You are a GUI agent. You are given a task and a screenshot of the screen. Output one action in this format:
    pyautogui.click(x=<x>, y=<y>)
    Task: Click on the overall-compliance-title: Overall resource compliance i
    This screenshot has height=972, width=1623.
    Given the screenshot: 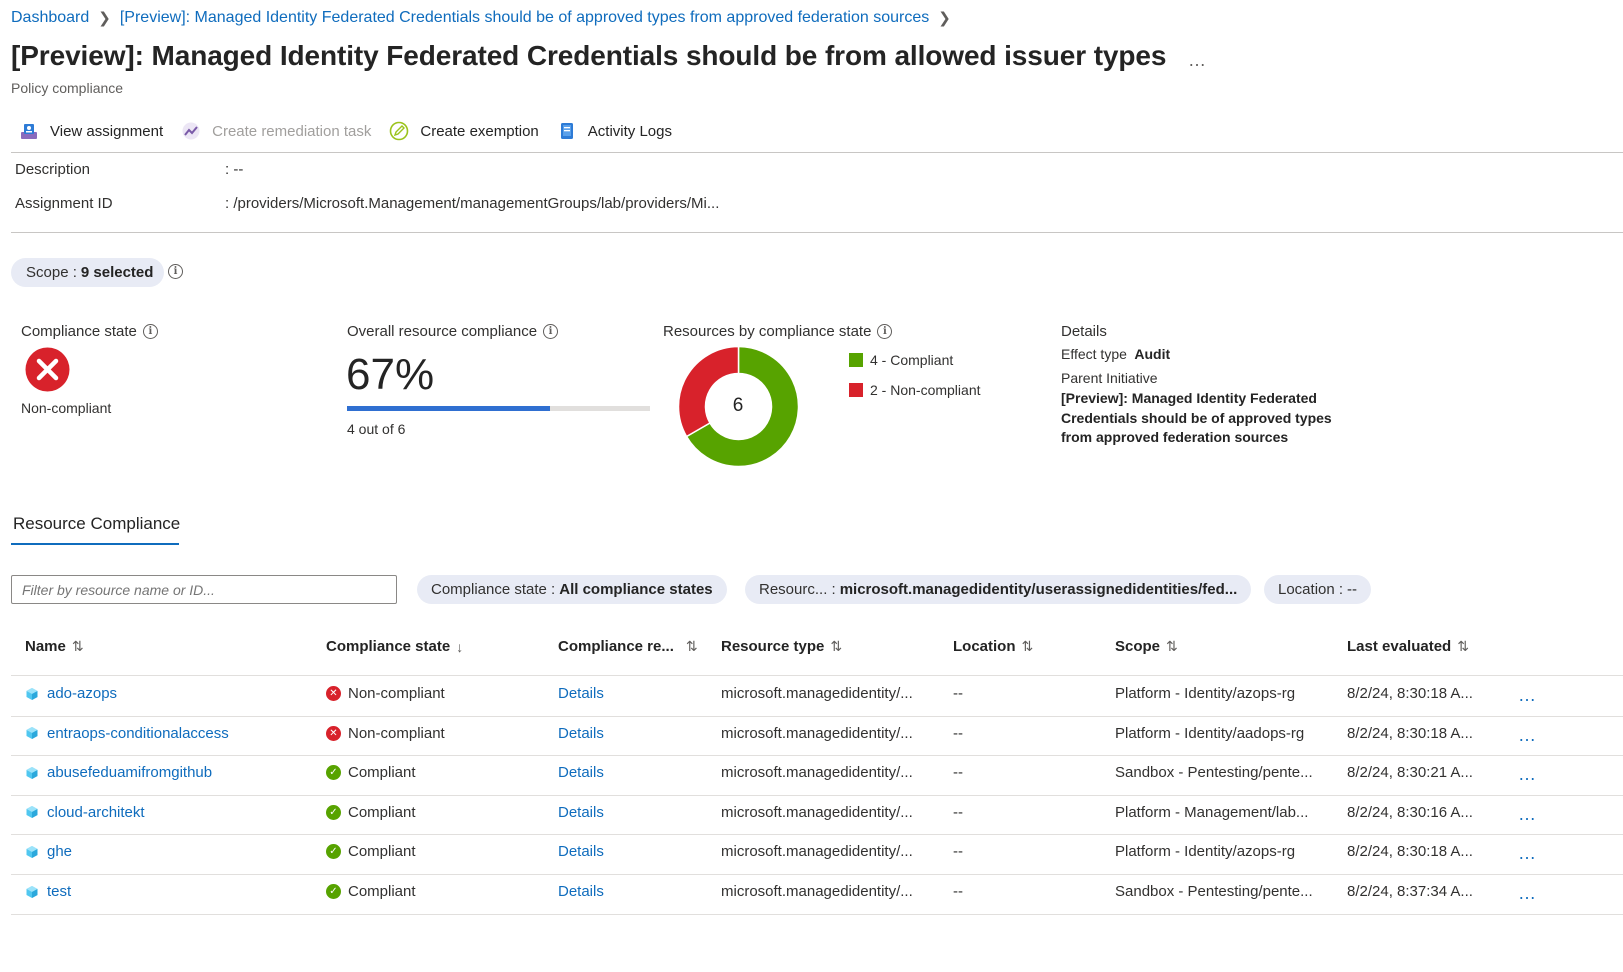 What is the action you would take?
    pyautogui.click(x=453, y=331)
    